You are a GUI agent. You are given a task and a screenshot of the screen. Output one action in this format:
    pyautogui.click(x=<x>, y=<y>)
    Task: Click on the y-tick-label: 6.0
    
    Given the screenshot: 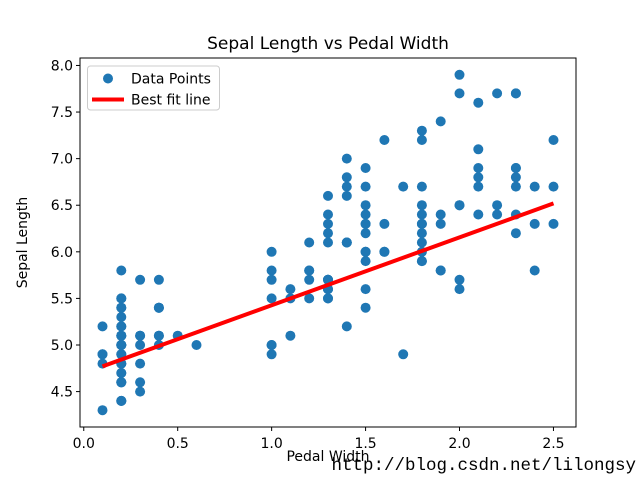 What is the action you would take?
    pyautogui.click(x=62, y=253)
    